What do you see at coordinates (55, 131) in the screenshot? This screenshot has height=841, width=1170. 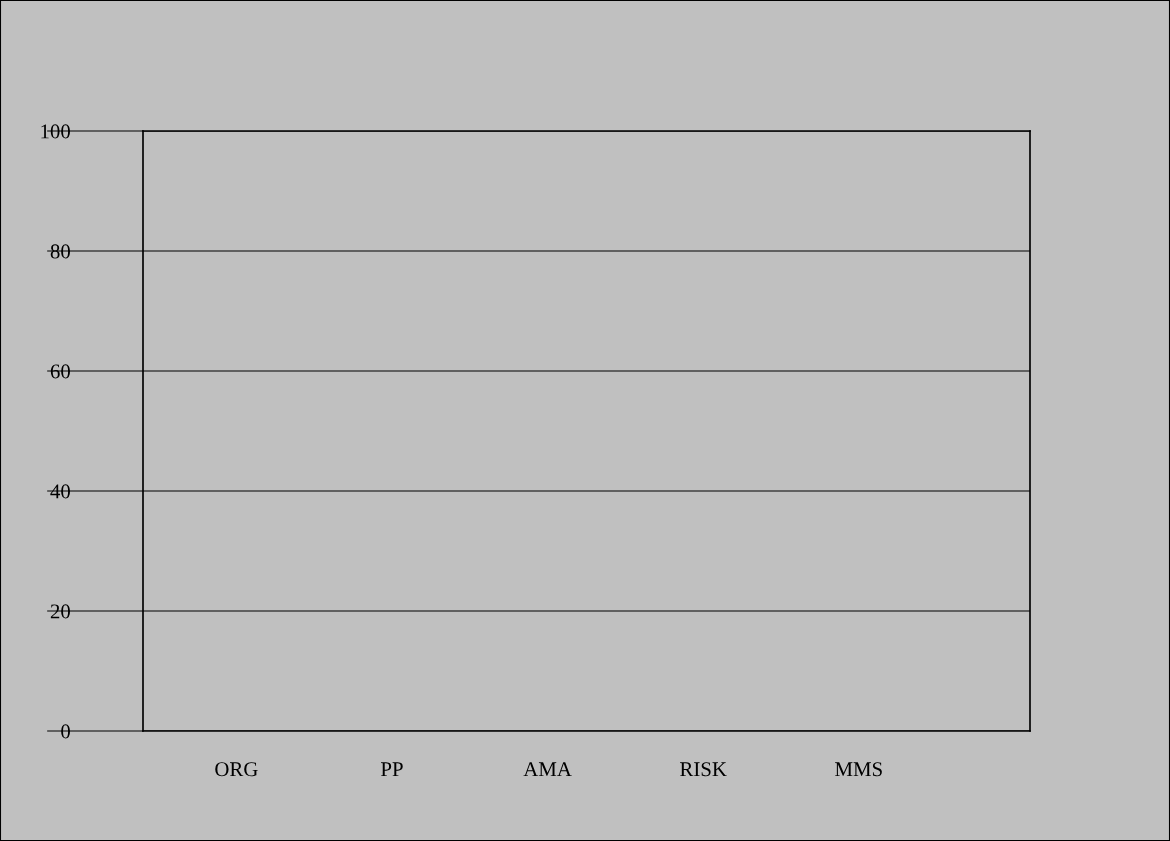 I see `y-tick-label: 100` at bounding box center [55, 131].